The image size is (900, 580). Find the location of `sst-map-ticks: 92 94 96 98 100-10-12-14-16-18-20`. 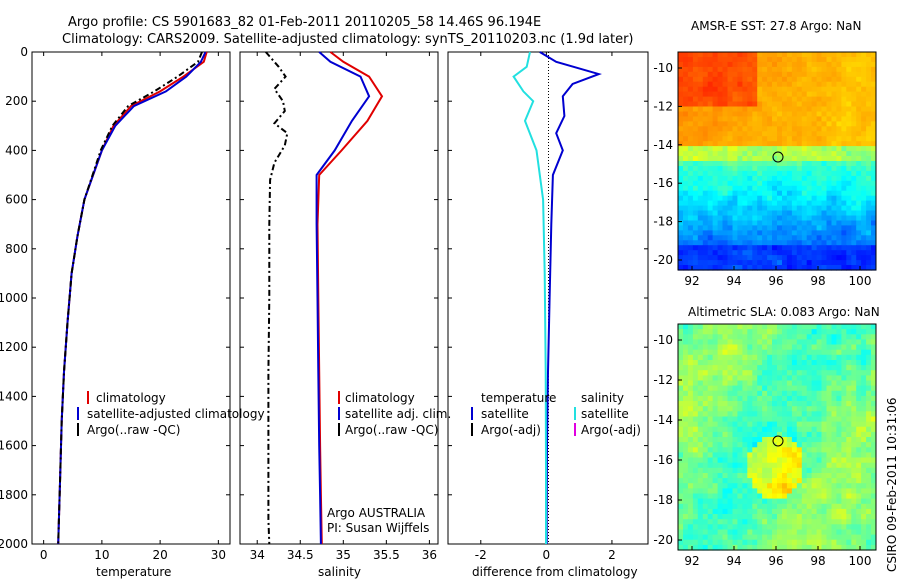

sst-map-ticks: 92 94 96 98 100-10-12-14-16-18-20 is located at coordinates (762, 174).